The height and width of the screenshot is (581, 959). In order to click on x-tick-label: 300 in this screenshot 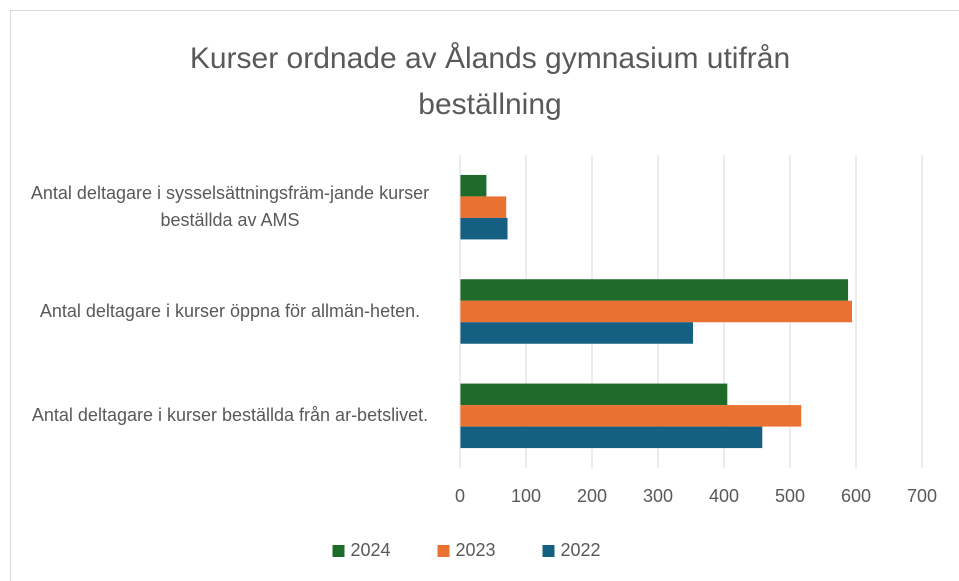, I will do `click(658, 496)`.